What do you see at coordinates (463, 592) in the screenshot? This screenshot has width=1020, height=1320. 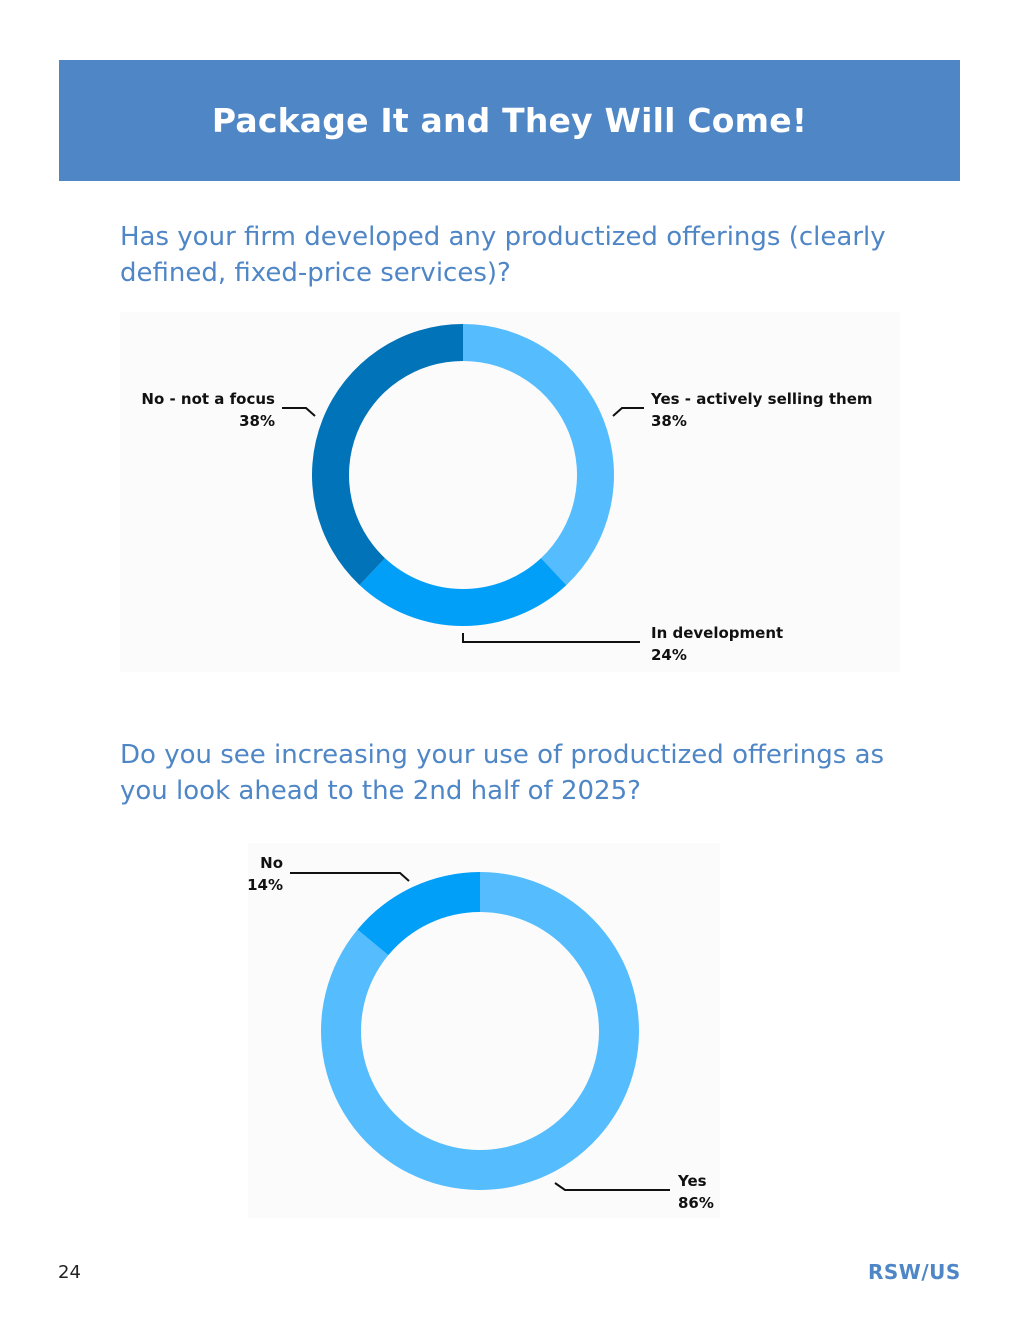 I see `chart1-slice-in-development` at bounding box center [463, 592].